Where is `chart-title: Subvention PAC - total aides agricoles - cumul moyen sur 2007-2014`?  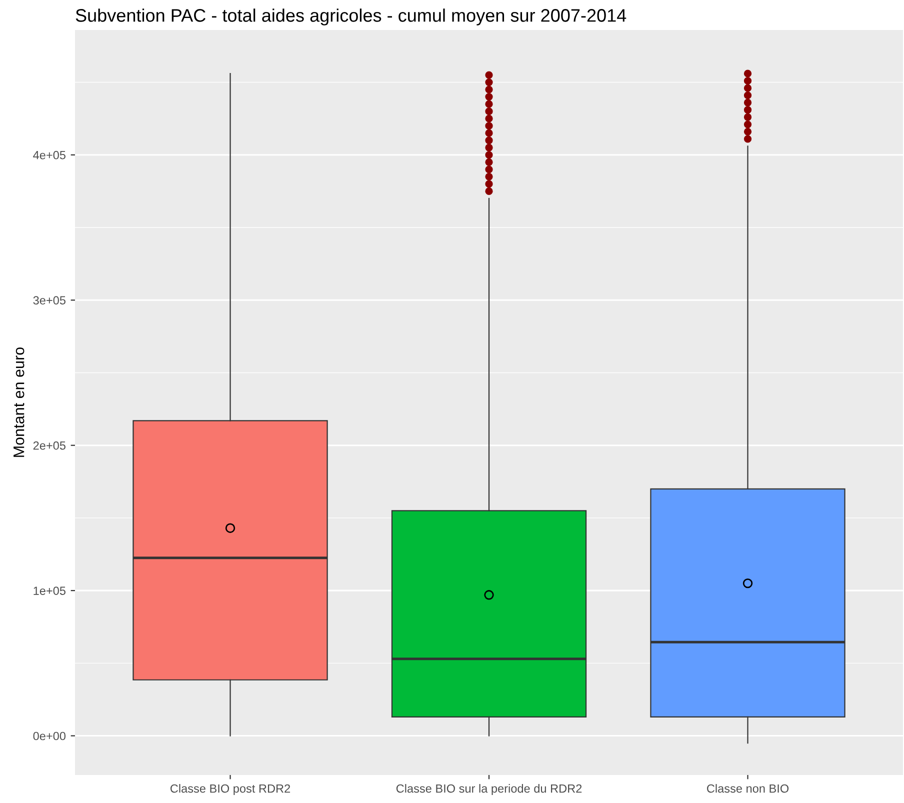 chart-title: Subvention PAC - total aides agricoles - cumul moyen sur 2007-2014 is located at coordinates (351, 17).